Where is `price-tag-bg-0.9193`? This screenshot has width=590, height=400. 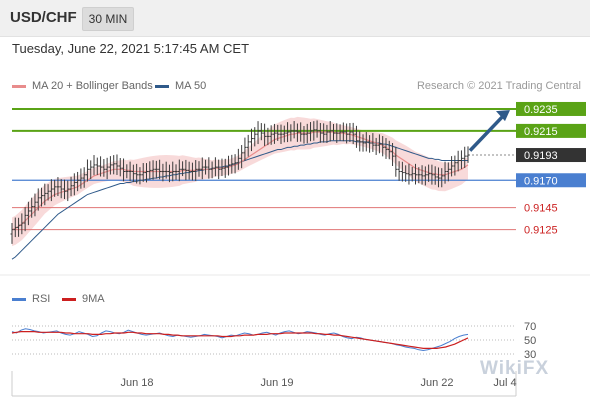 price-tag-bg-0.9193 is located at coordinates (551, 155).